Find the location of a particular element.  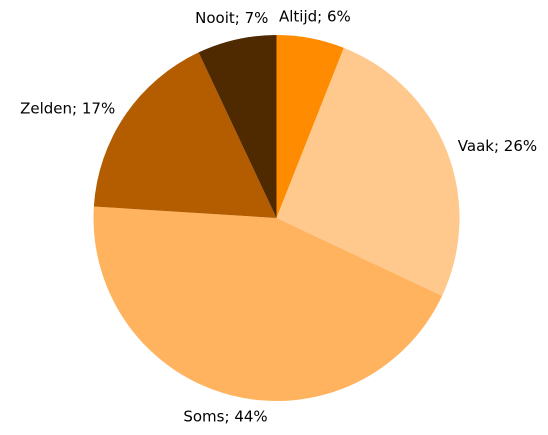

slice-label: Soms; 44% is located at coordinates (225, 416).